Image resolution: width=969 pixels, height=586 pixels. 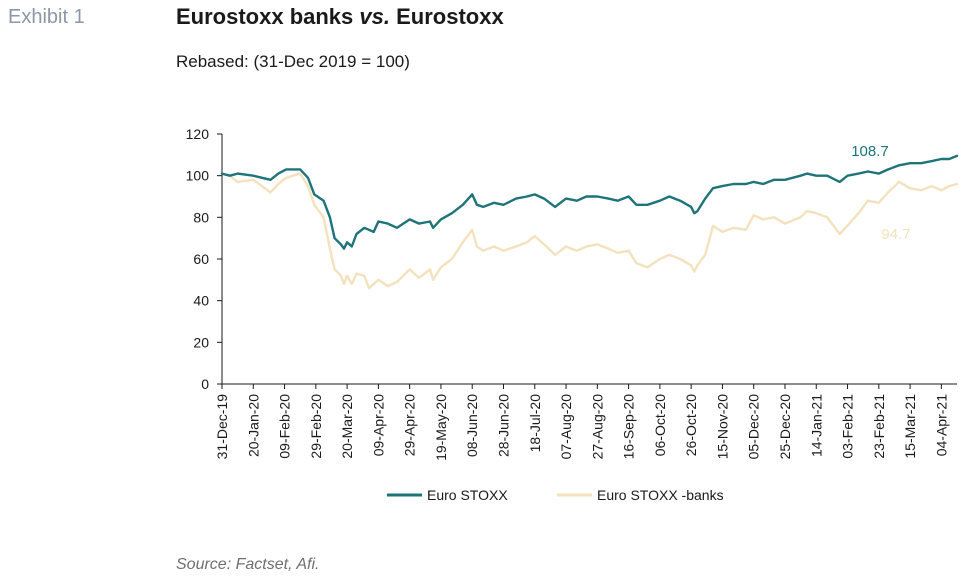 I want to click on x-tick-label: 25-Dec-20, so click(x=785, y=427).